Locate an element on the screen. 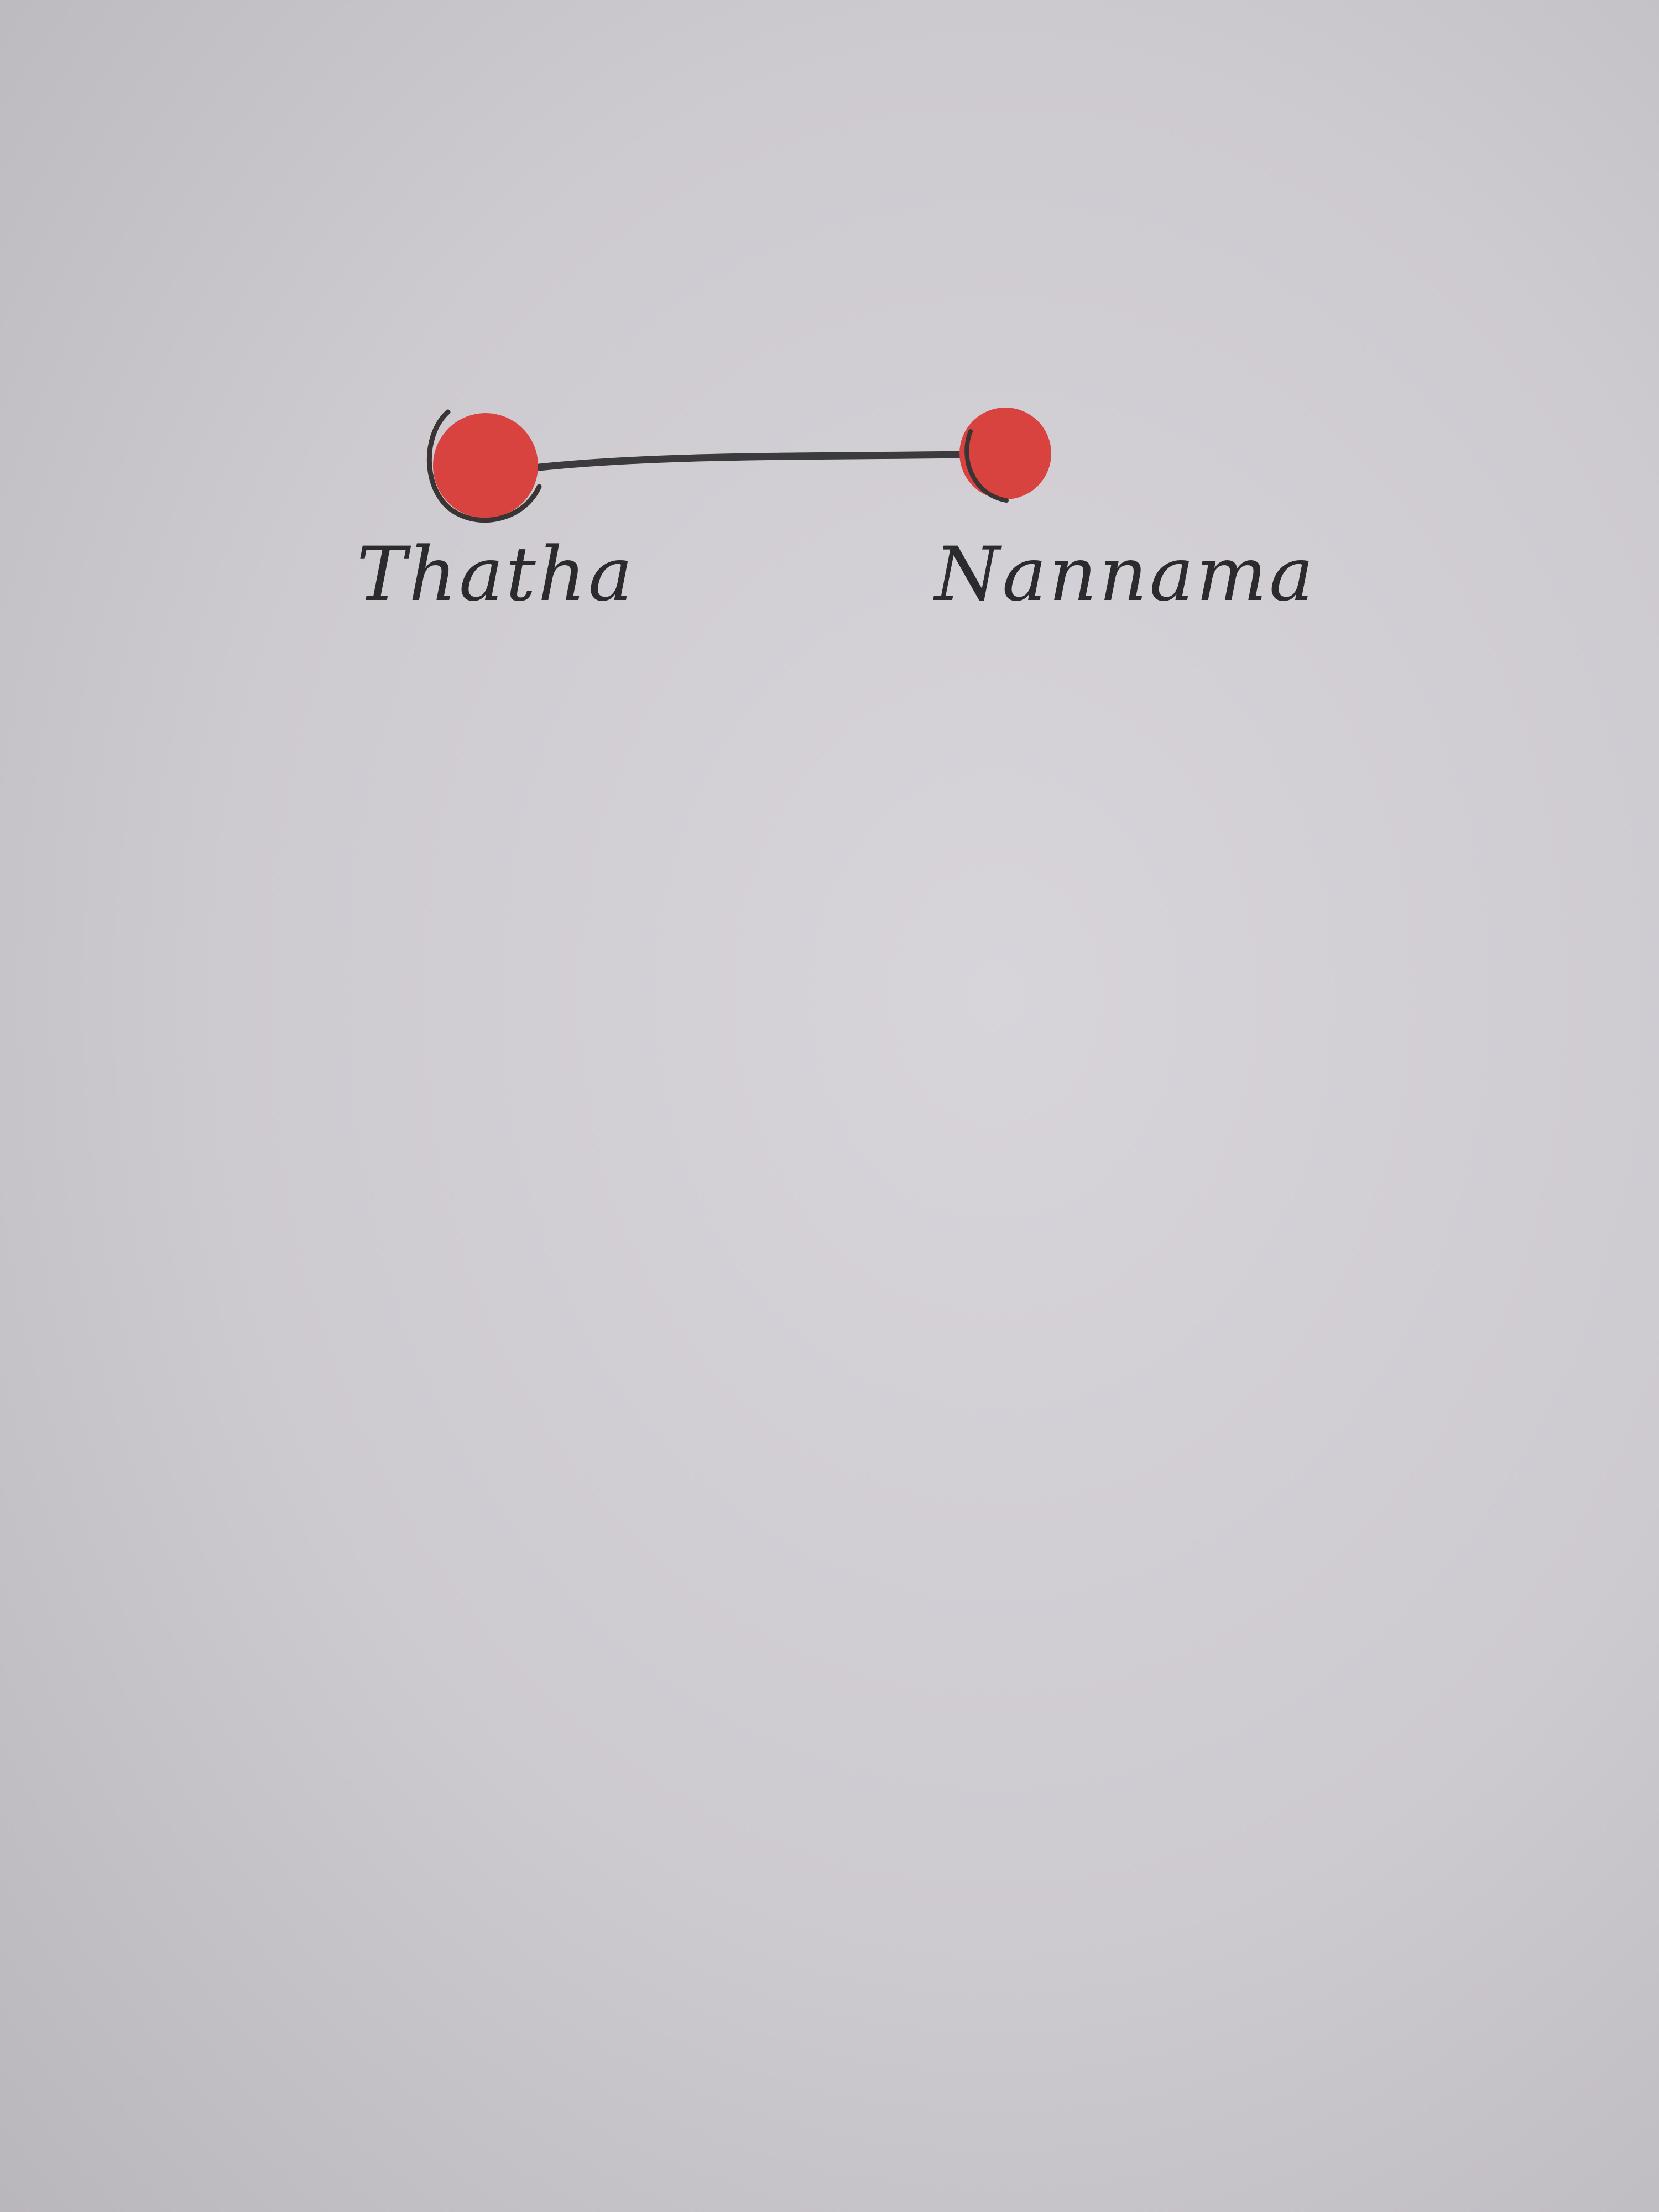  node-thatha-label: Thatha is located at coordinates (496, 574).